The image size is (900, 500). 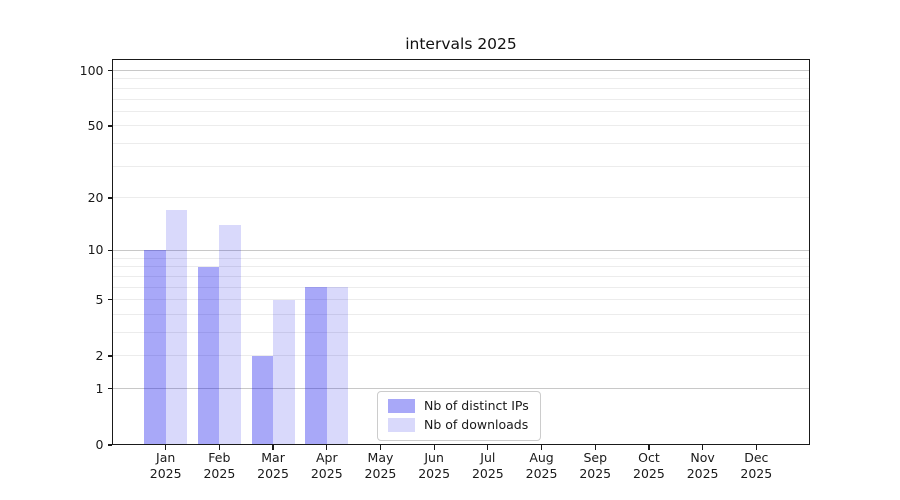 I want to click on bar-downloads-mar, so click(x=284, y=372).